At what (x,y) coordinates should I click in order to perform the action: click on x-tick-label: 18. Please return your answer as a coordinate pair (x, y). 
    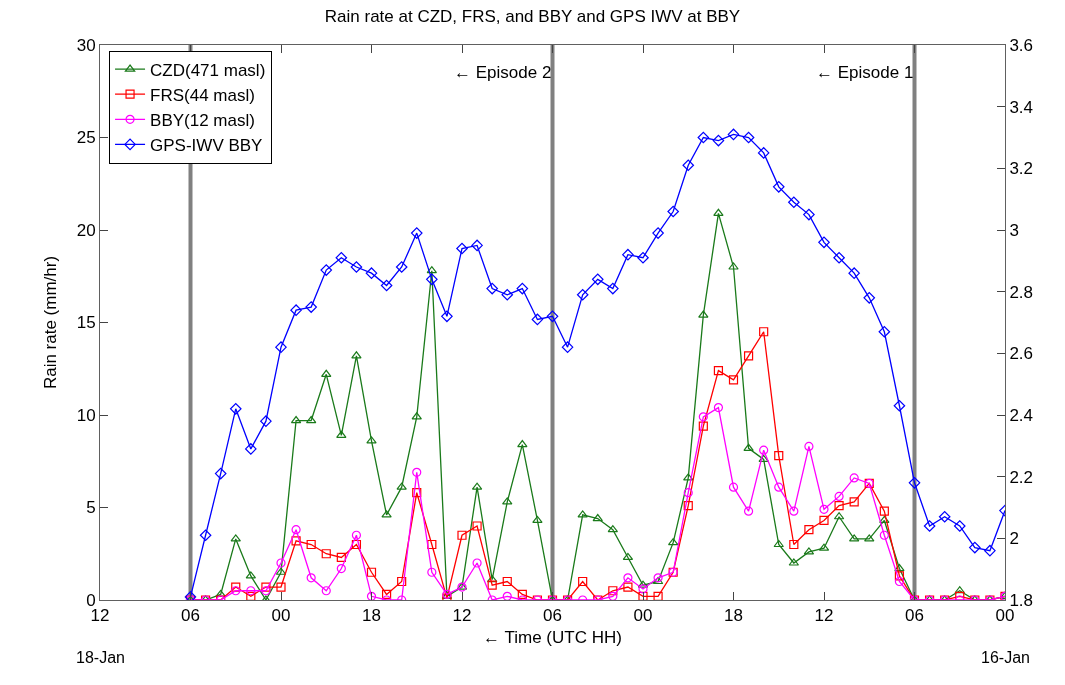
    Looking at the image, I should click on (371, 616).